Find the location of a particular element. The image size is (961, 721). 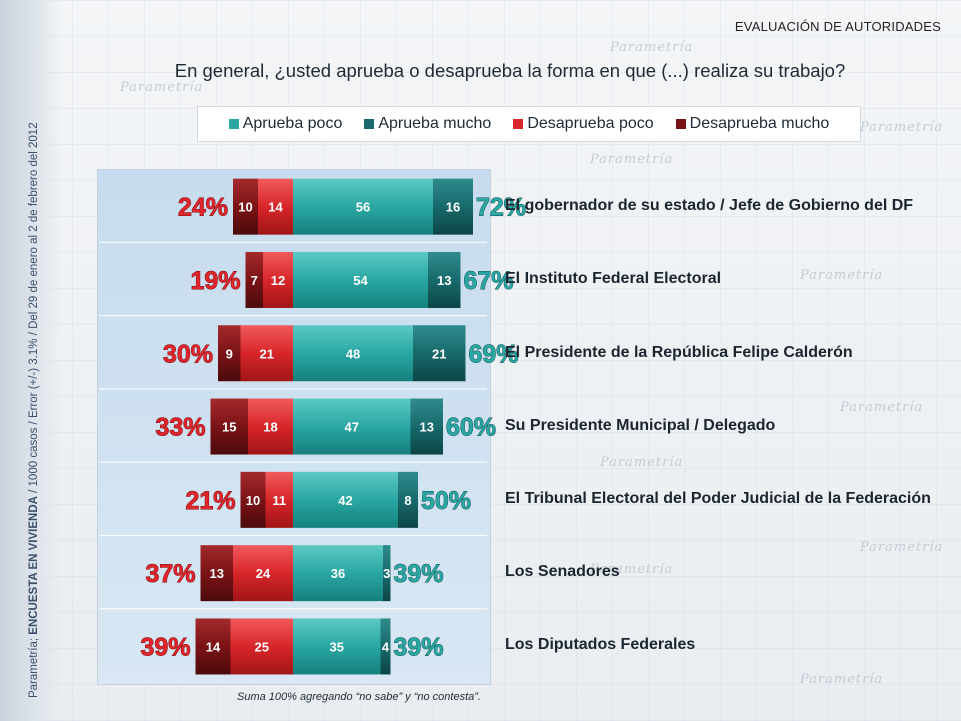

disapprove-total-label: 21% is located at coordinates (210, 501).